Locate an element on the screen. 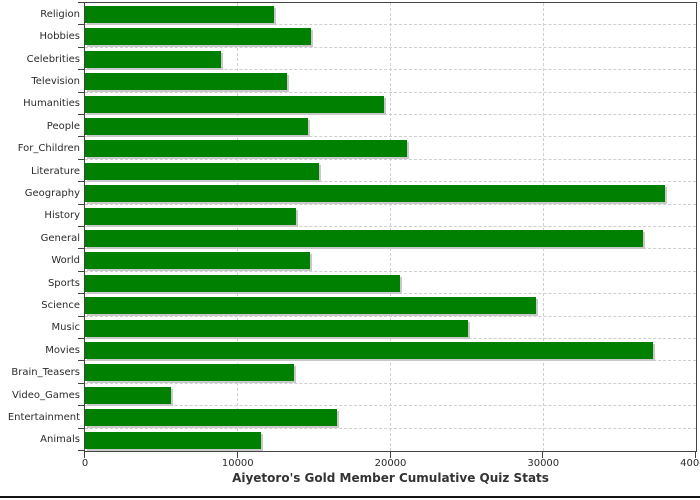  bar-literature is located at coordinates (202, 171).